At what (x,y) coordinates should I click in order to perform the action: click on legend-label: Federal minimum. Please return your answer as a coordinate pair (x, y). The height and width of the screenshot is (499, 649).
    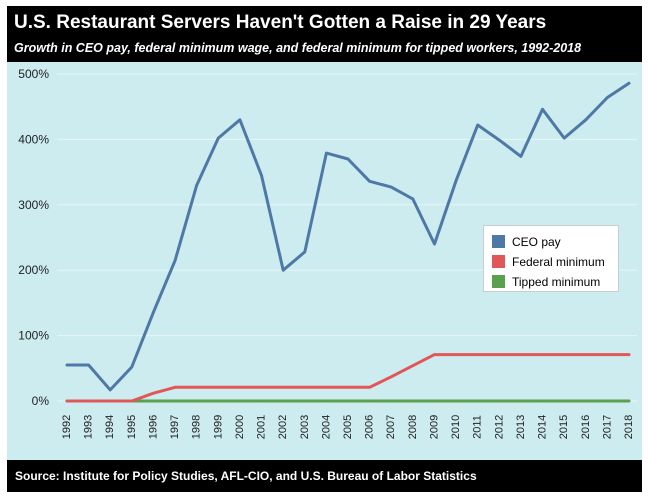
    Looking at the image, I should click on (558, 262).